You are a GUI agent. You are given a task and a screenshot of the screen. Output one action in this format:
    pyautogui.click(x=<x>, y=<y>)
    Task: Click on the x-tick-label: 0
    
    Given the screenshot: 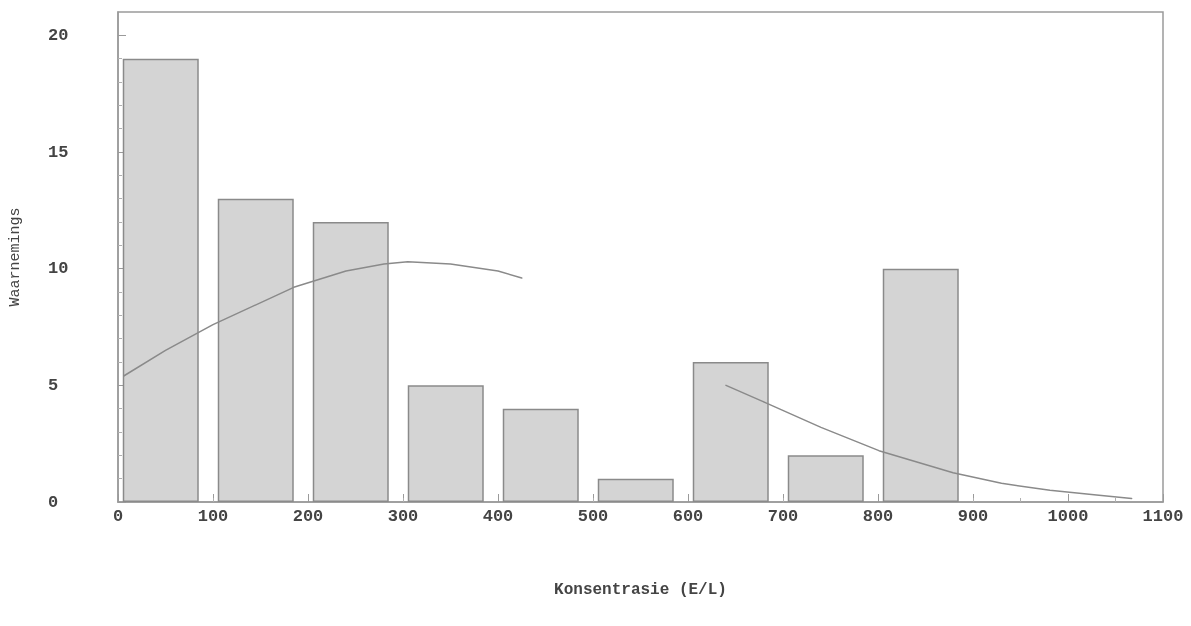 What is the action you would take?
    pyautogui.click(x=118, y=516)
    